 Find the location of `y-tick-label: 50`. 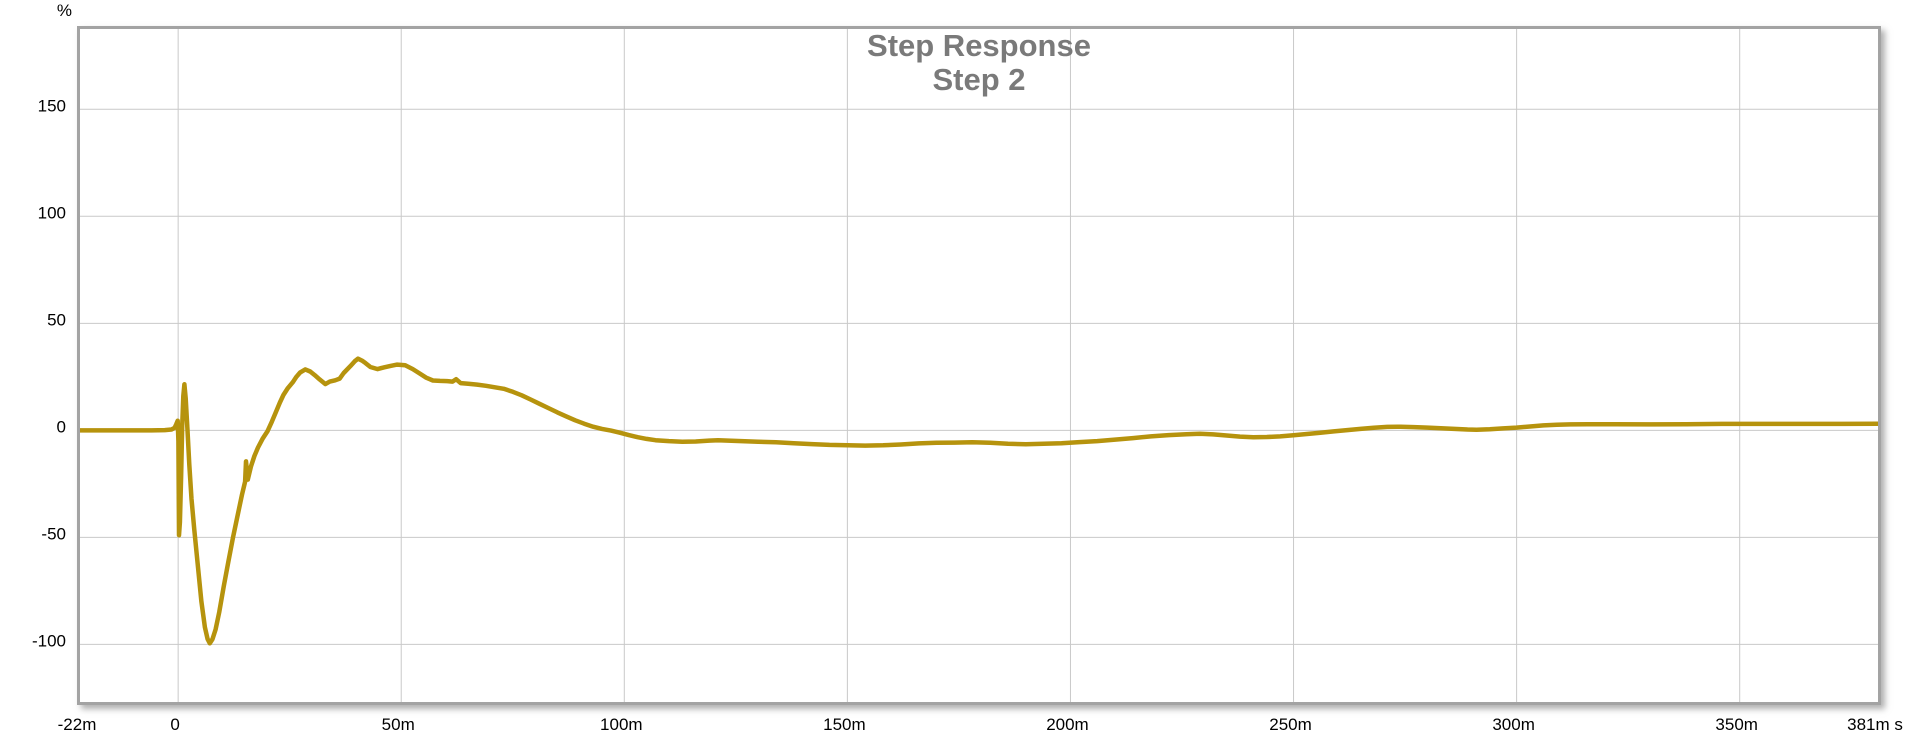

y-tick-label: 50 is located at coordinates (56, 320).